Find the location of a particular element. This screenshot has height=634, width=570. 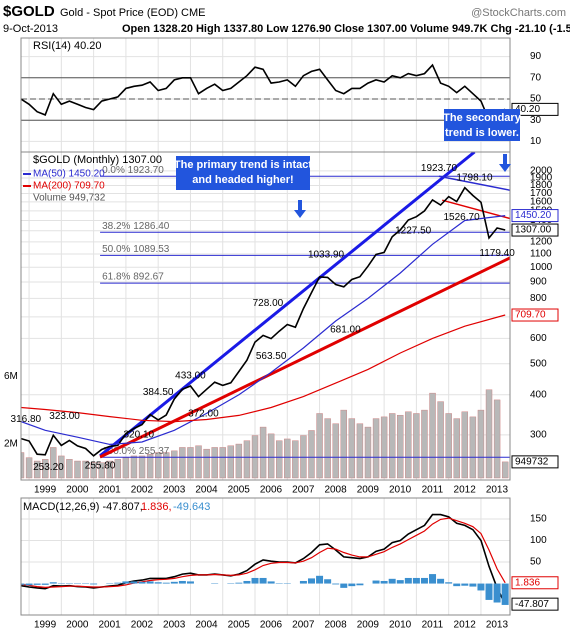

fib-label: 50.0% 1089.53 is located at coordinates (136, 249).